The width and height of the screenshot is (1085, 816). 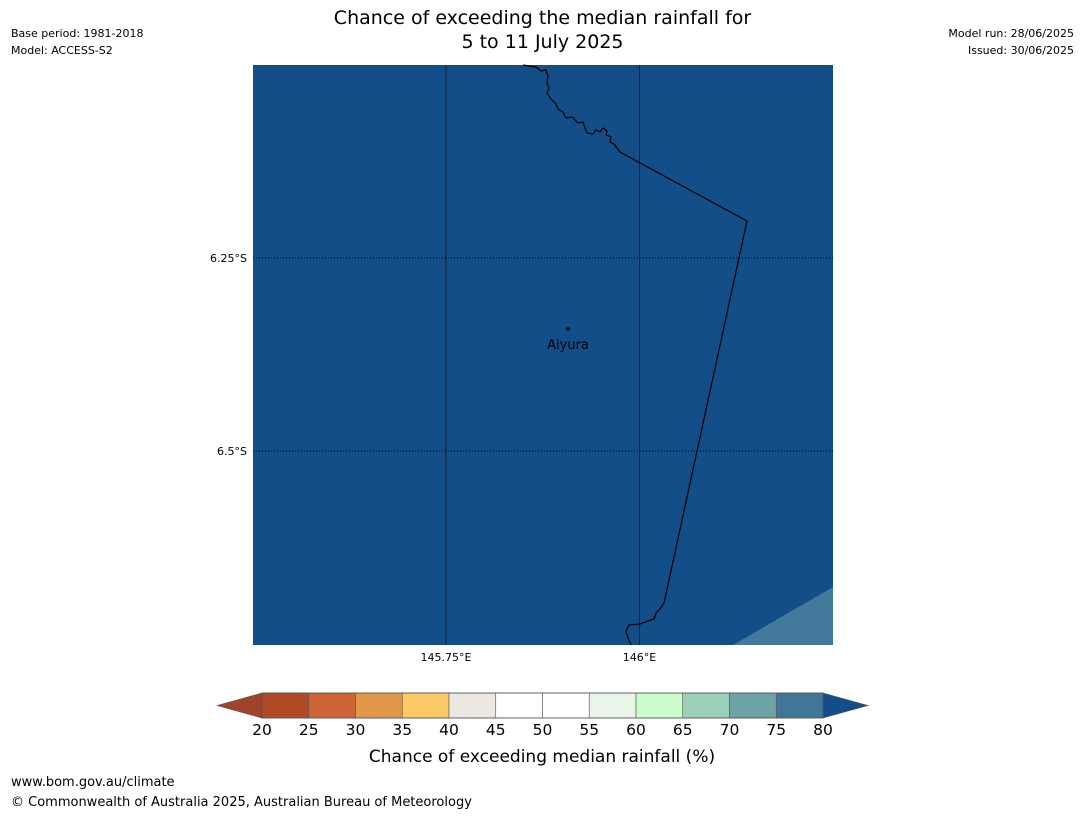 What do you see at coordinates (446, 657) in the screenshot?
I see `lon-label-145-75: 145.75°E` at bounding box center [446, 657].